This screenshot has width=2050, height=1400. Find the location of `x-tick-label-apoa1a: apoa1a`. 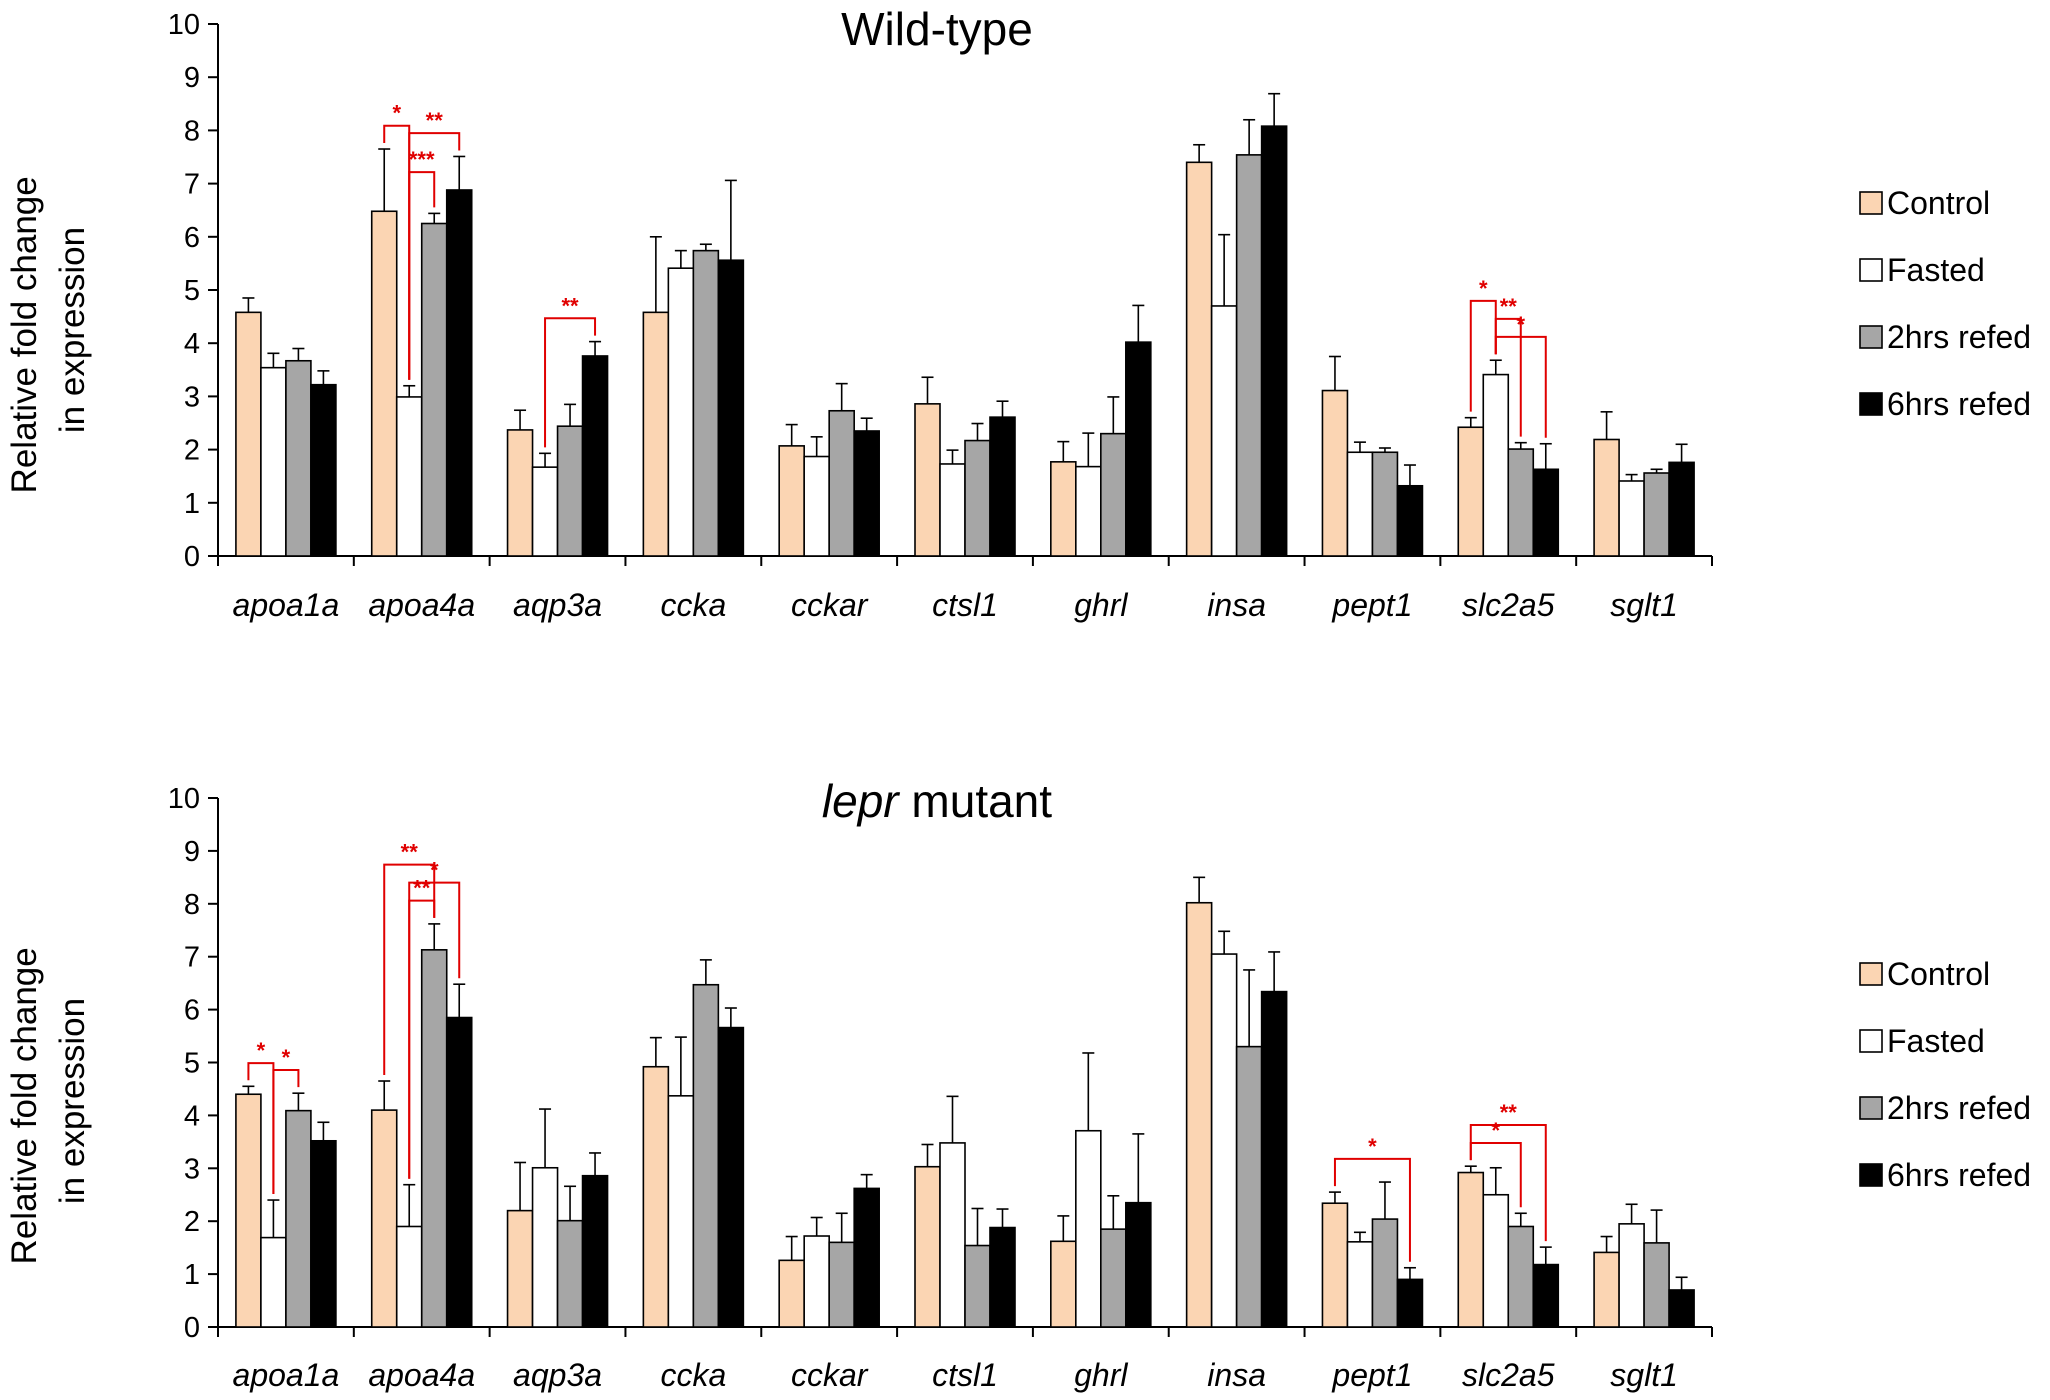

x-tick-label-apoa1a: apoa1a is located at coordinates (286, 1375).